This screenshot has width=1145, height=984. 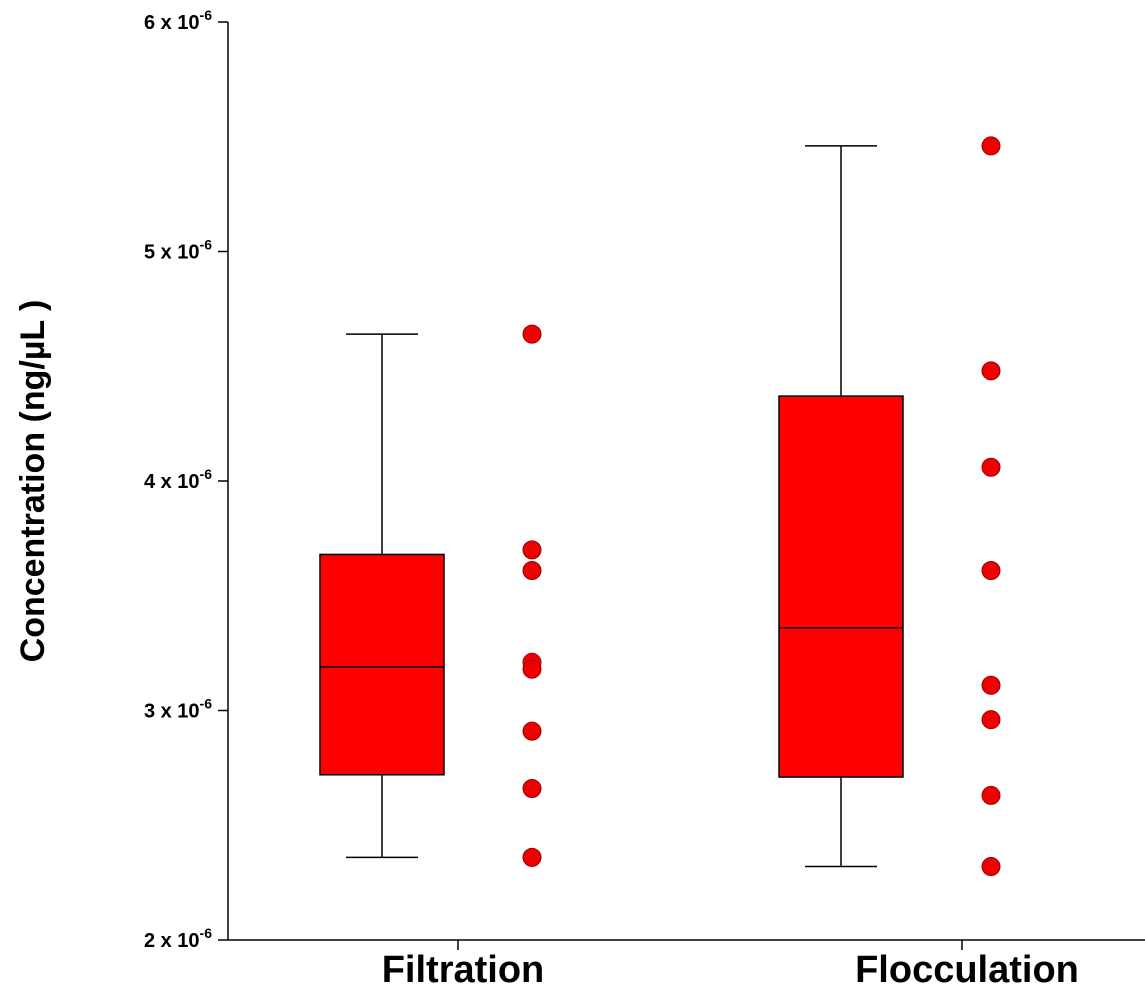 I want to click on box-group-flocculation, so click(x=889, y=506).